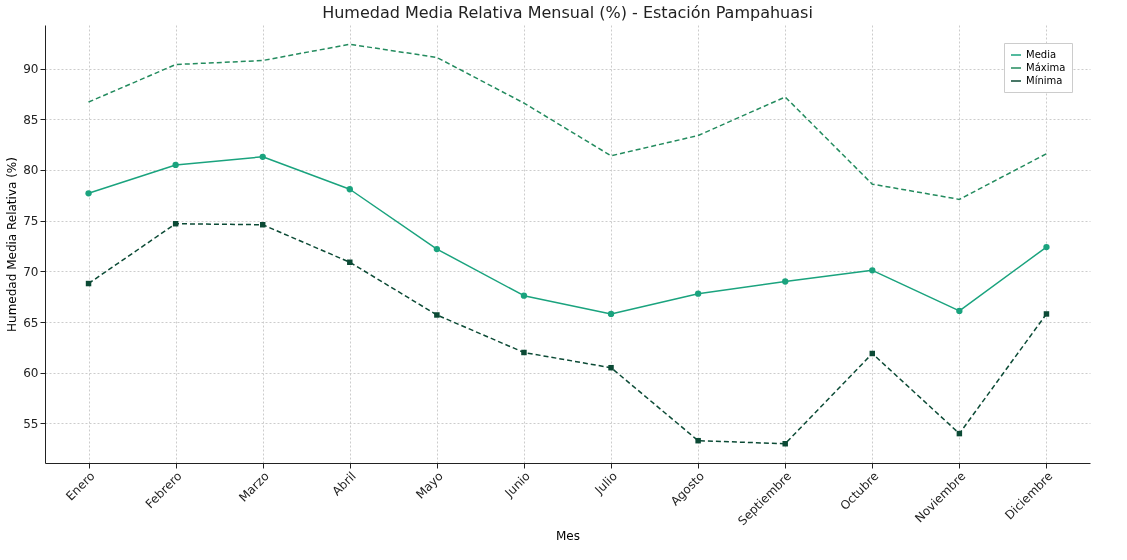  Describe the element at coordinates (1044, 80) in the screenshot. I see `legend-label: Mínima` at that location.